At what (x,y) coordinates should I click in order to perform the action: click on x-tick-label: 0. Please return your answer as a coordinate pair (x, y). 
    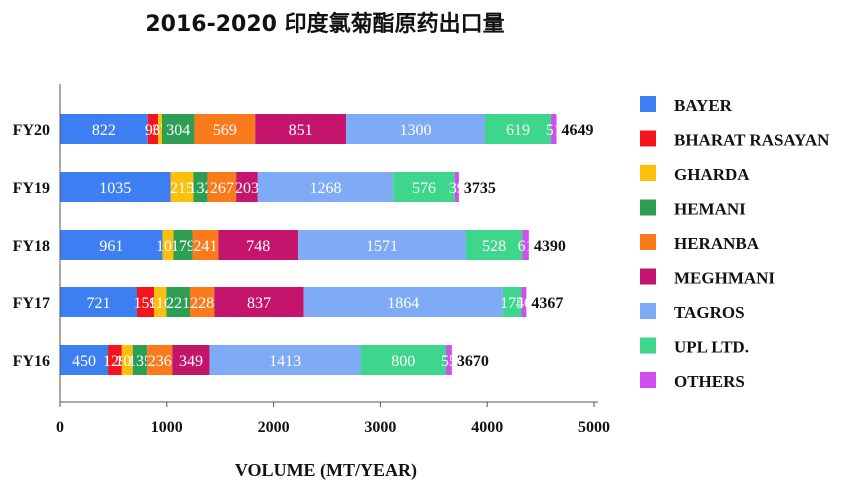
    Looking at the image, I should click on (60, 427).